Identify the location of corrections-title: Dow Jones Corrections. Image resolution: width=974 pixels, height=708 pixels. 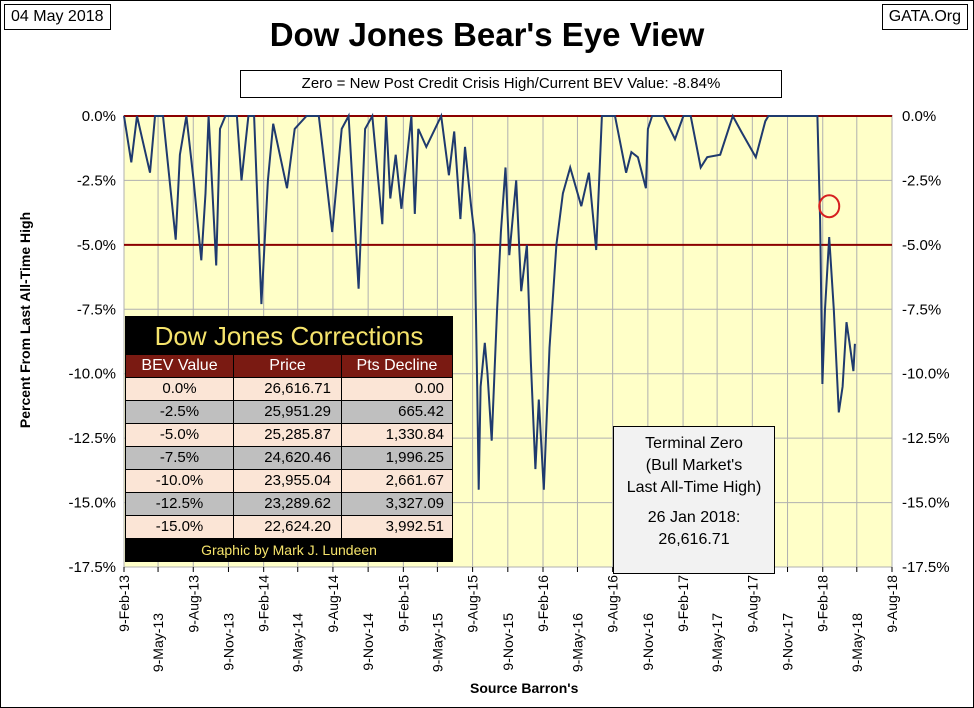
(289, 336).